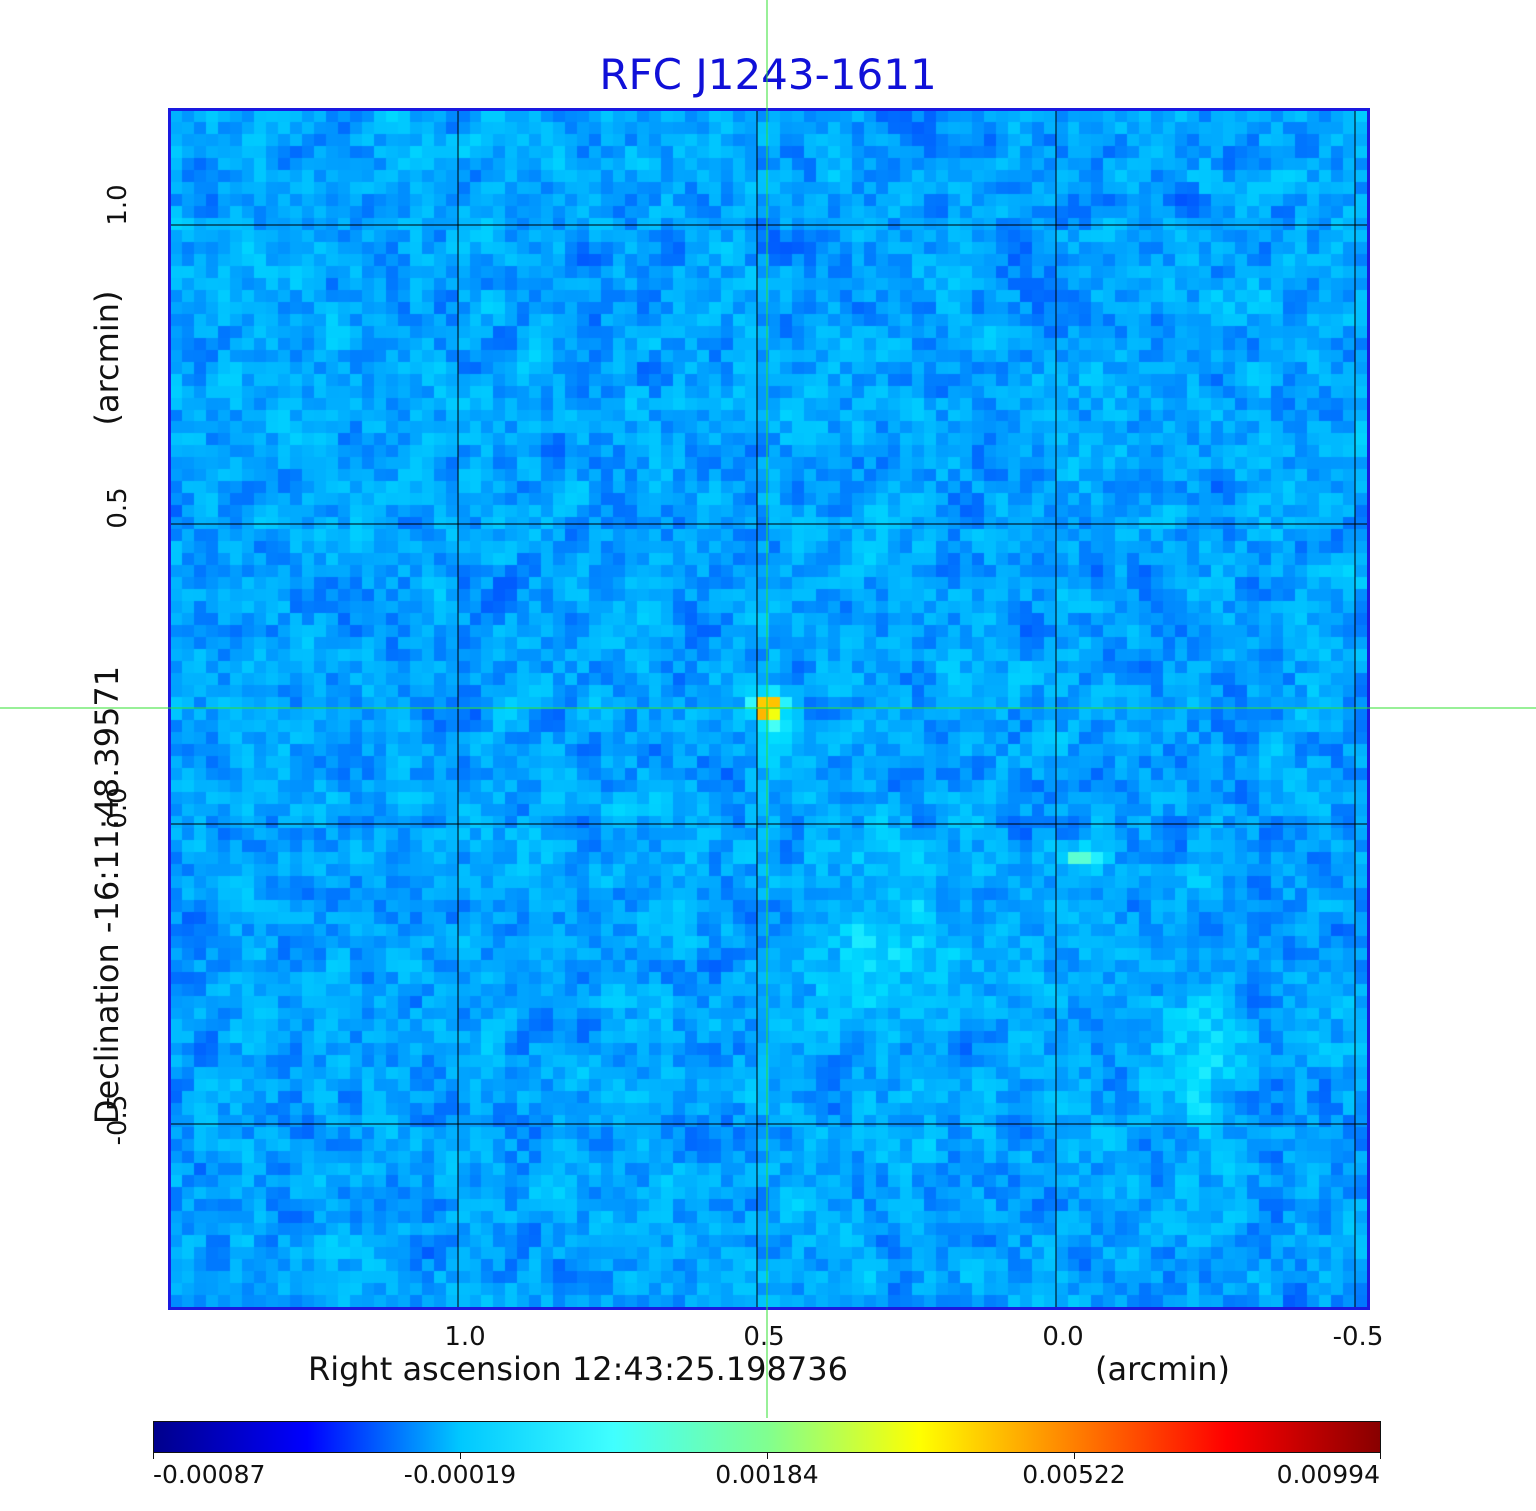  I want to click on colorbar, so click(767, 1437).